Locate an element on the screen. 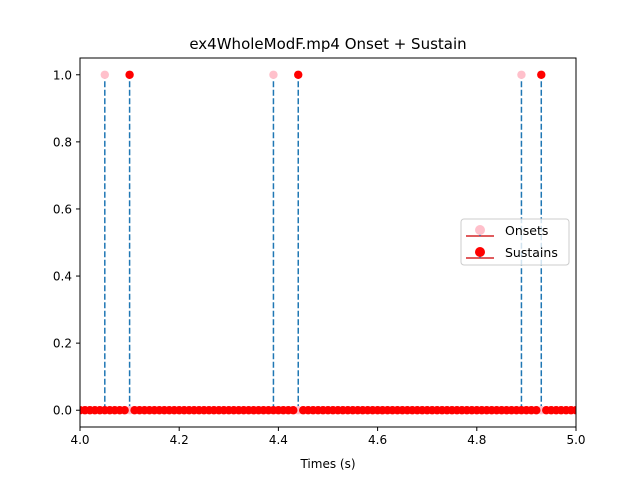  y-tick-label: 0.2 is located at coordinates (62, 344).